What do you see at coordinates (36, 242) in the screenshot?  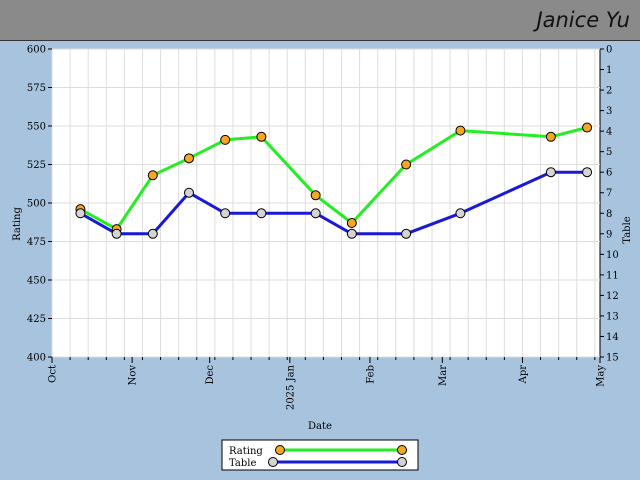 I see `y-left-tick-label: 475` at bounding box center [36, 242].